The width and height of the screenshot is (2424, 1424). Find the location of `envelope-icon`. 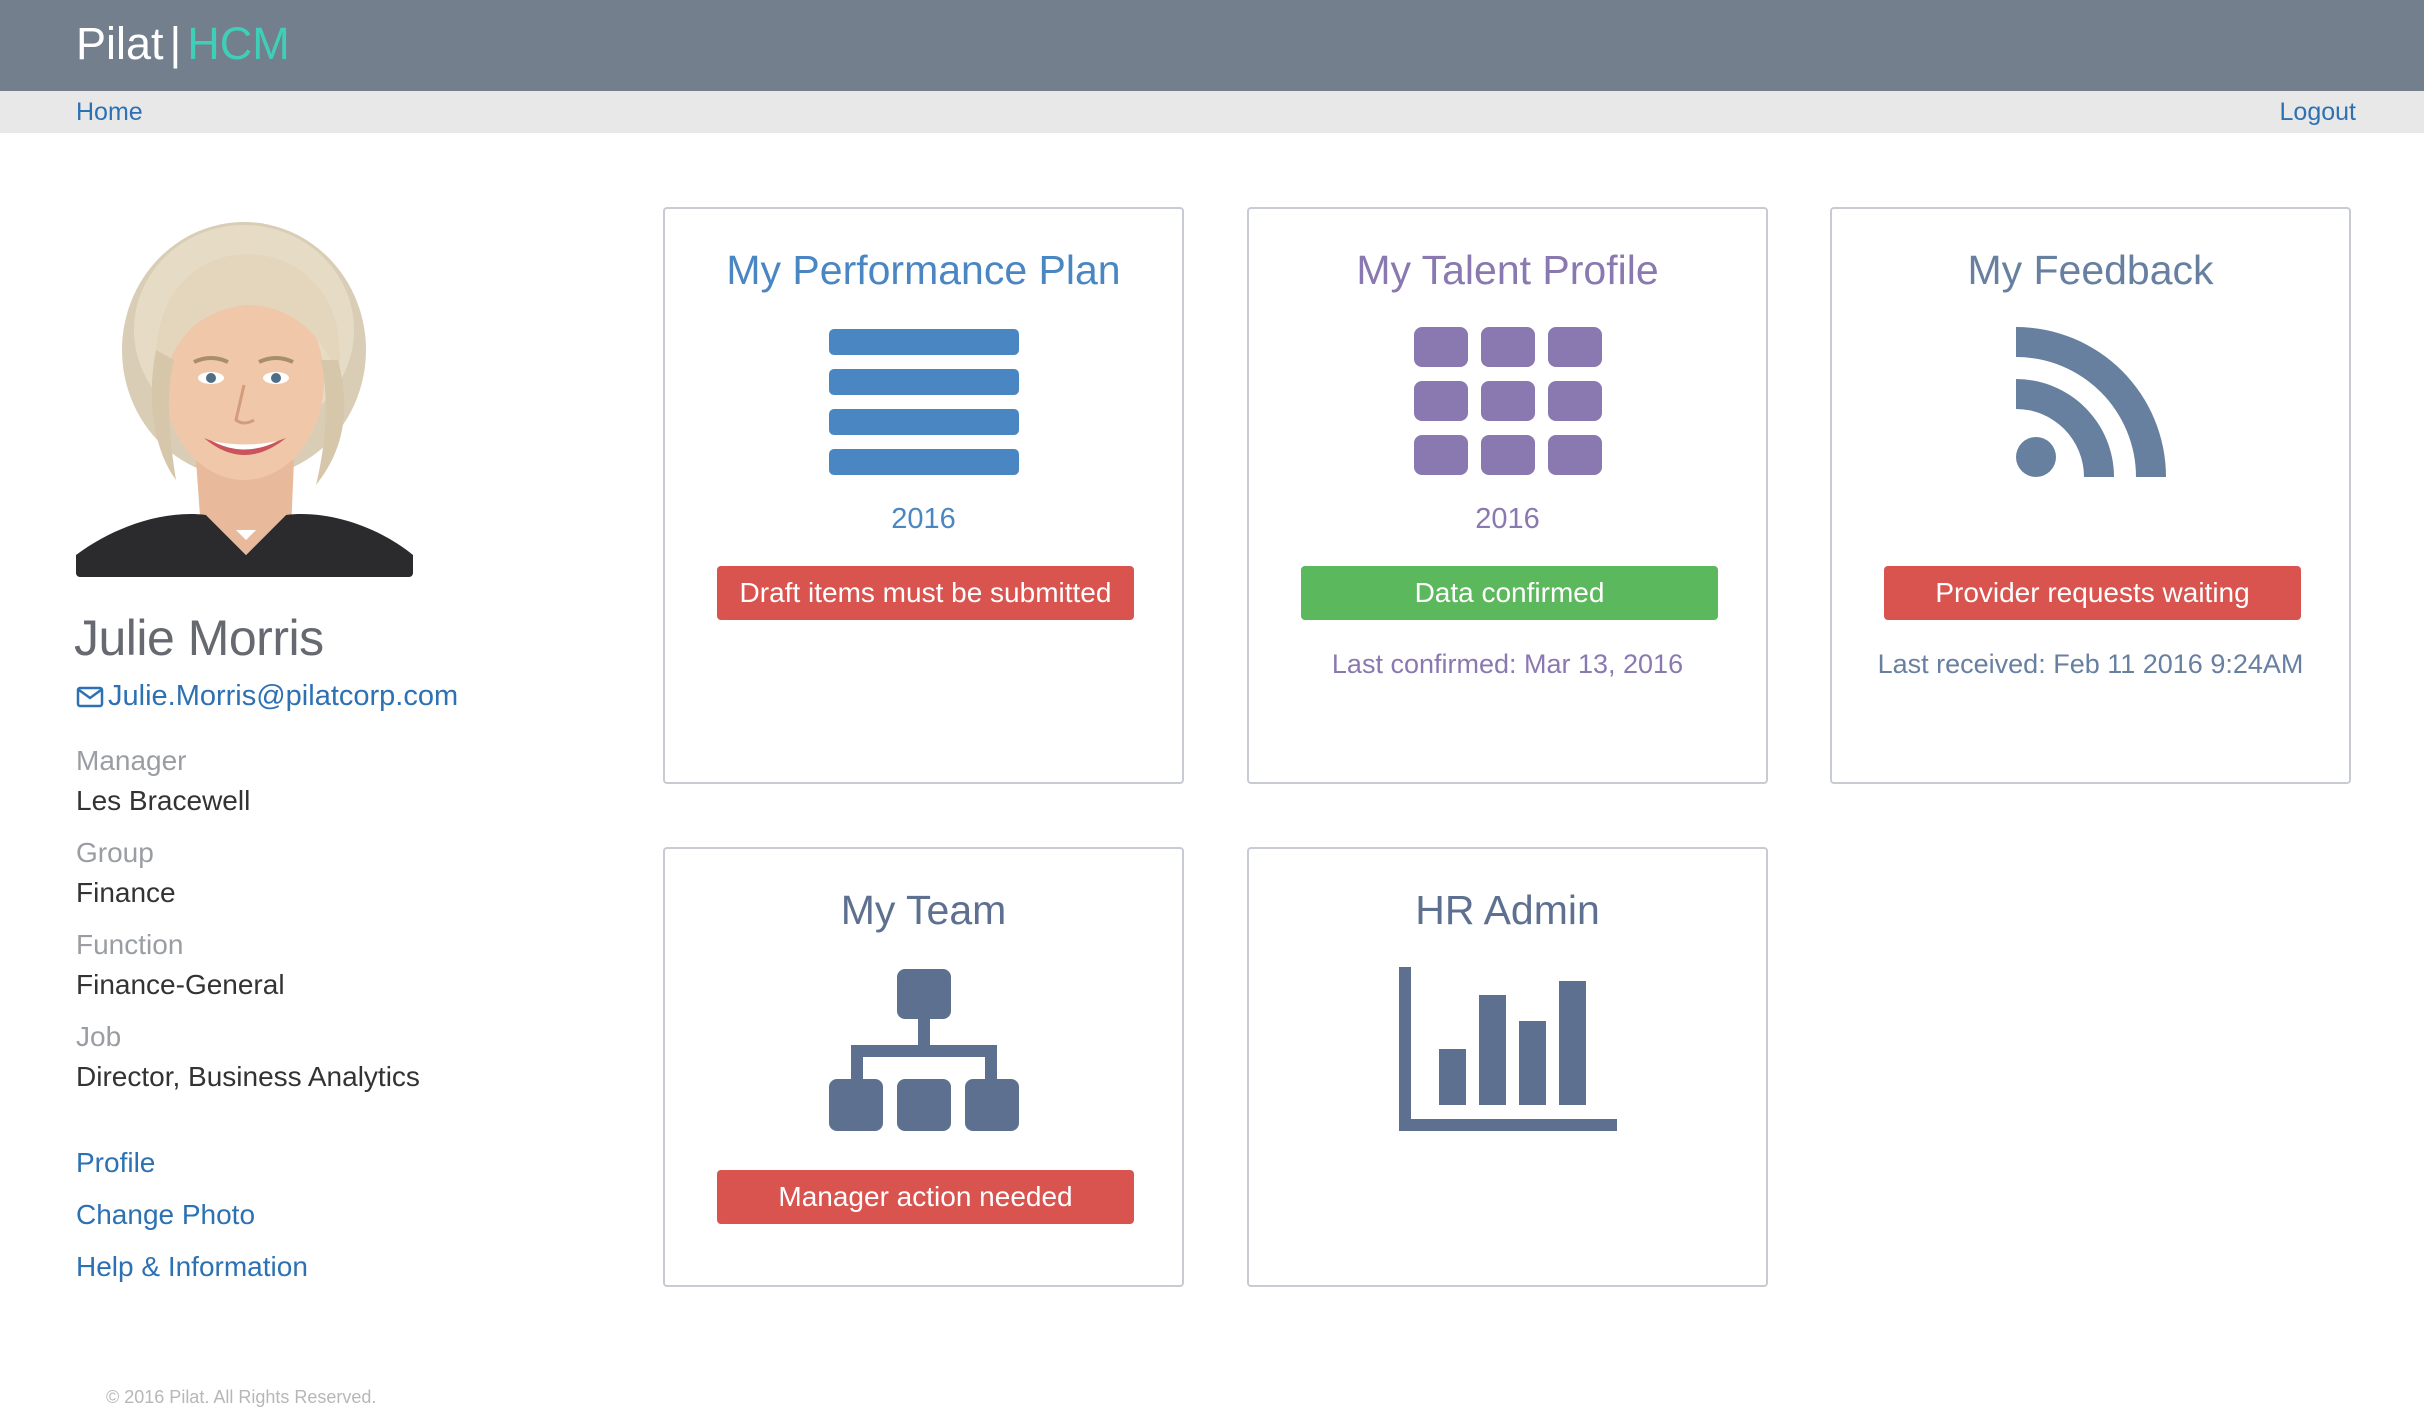

envelope-icon is located at coordinates (90, 697).